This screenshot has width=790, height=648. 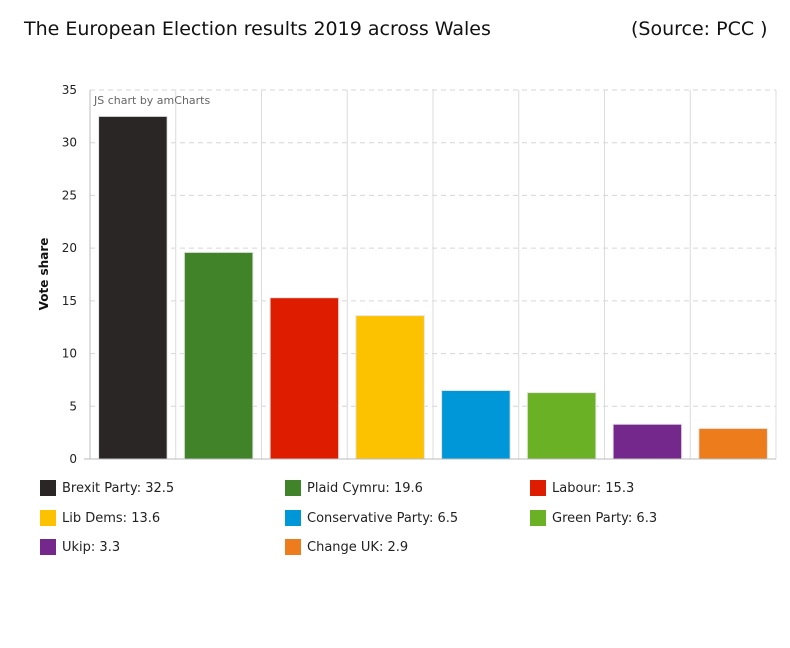 I want to click on y-tick-label: 30, so click(x=69, y=143).